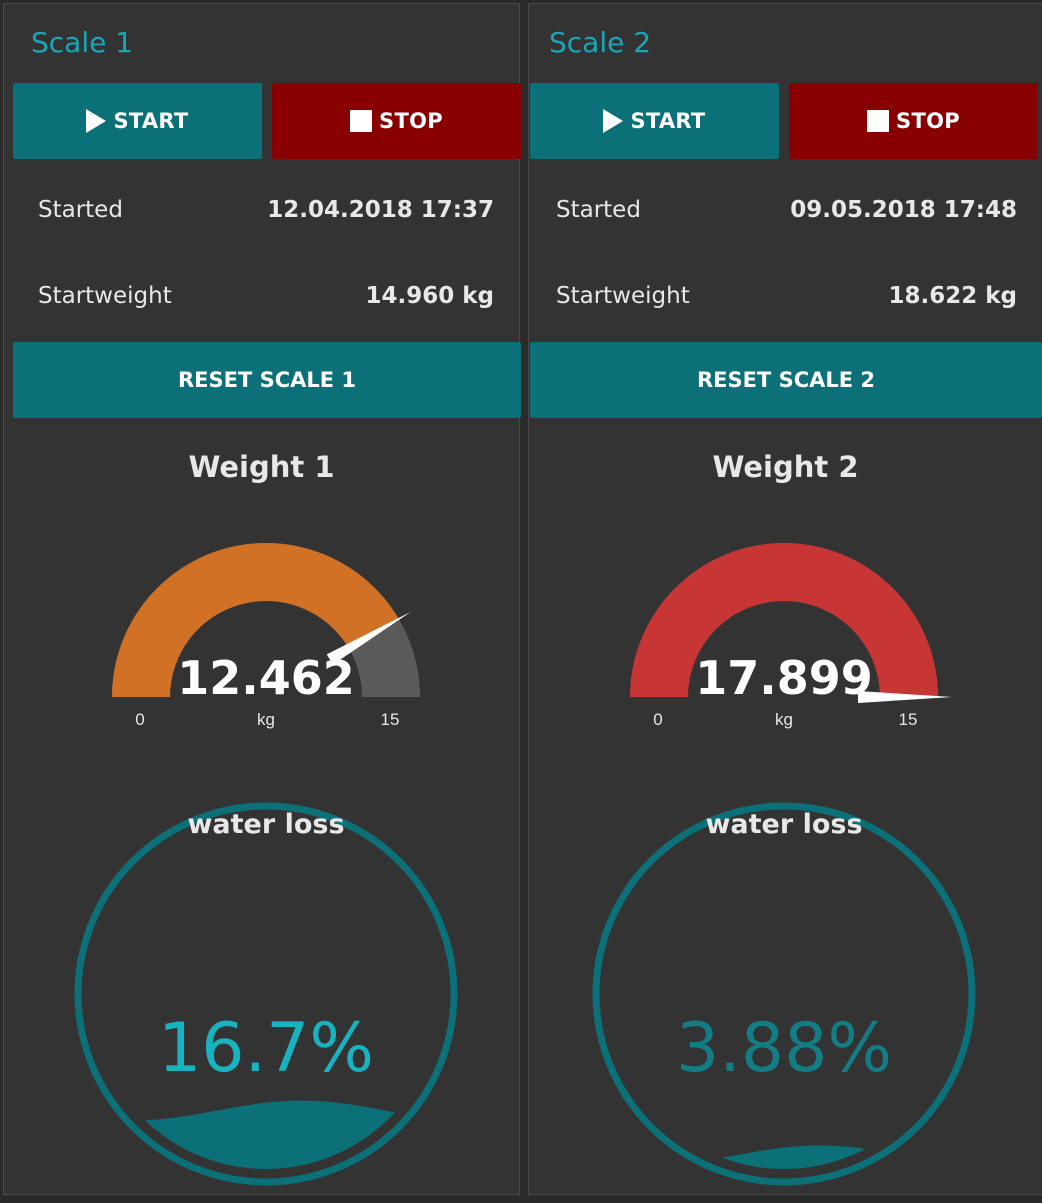  I want to click on water-loss-value: 16.7%, so click(266, 1048).